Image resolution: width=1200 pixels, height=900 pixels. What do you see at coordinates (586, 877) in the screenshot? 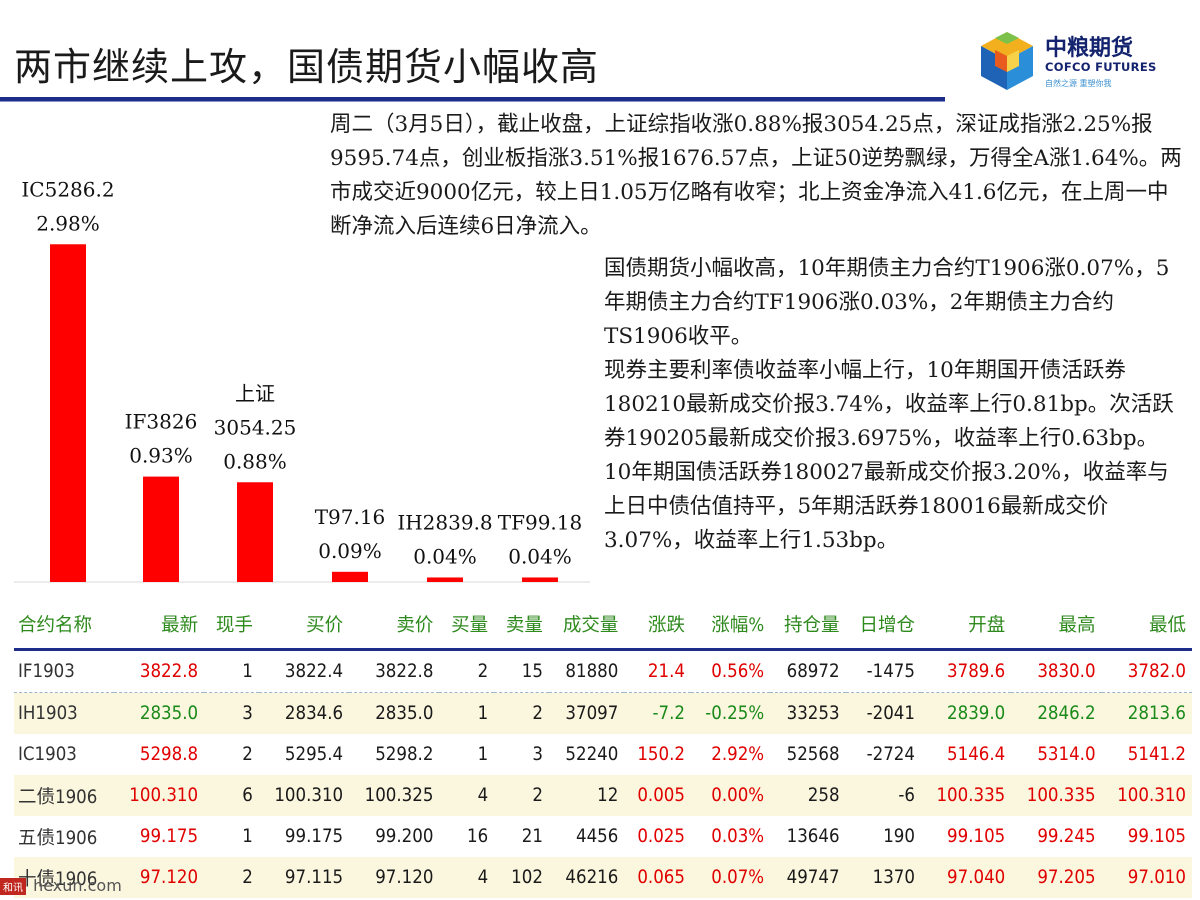
I see `table-cell: 46216` at bounding box center [586, 877].